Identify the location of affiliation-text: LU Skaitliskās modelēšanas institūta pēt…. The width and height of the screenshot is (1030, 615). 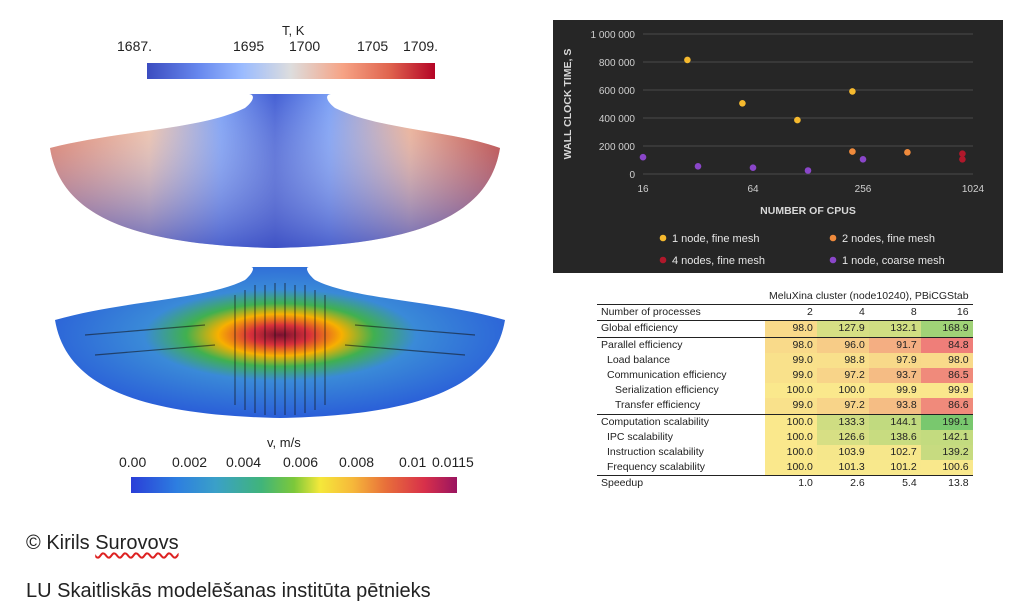
(228, 591).